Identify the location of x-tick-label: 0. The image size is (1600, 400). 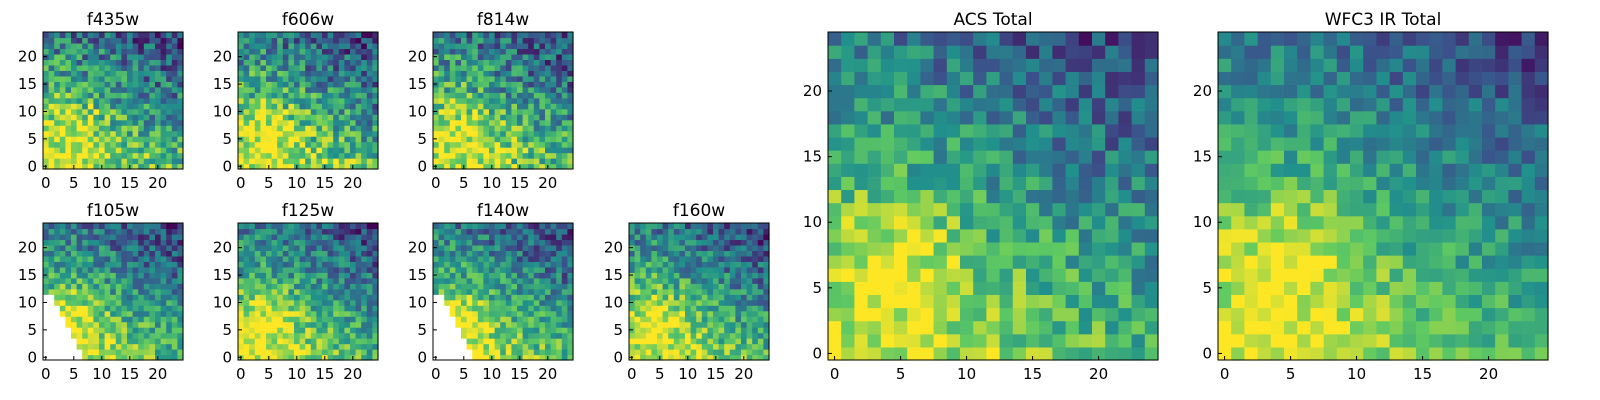
(436, 183).